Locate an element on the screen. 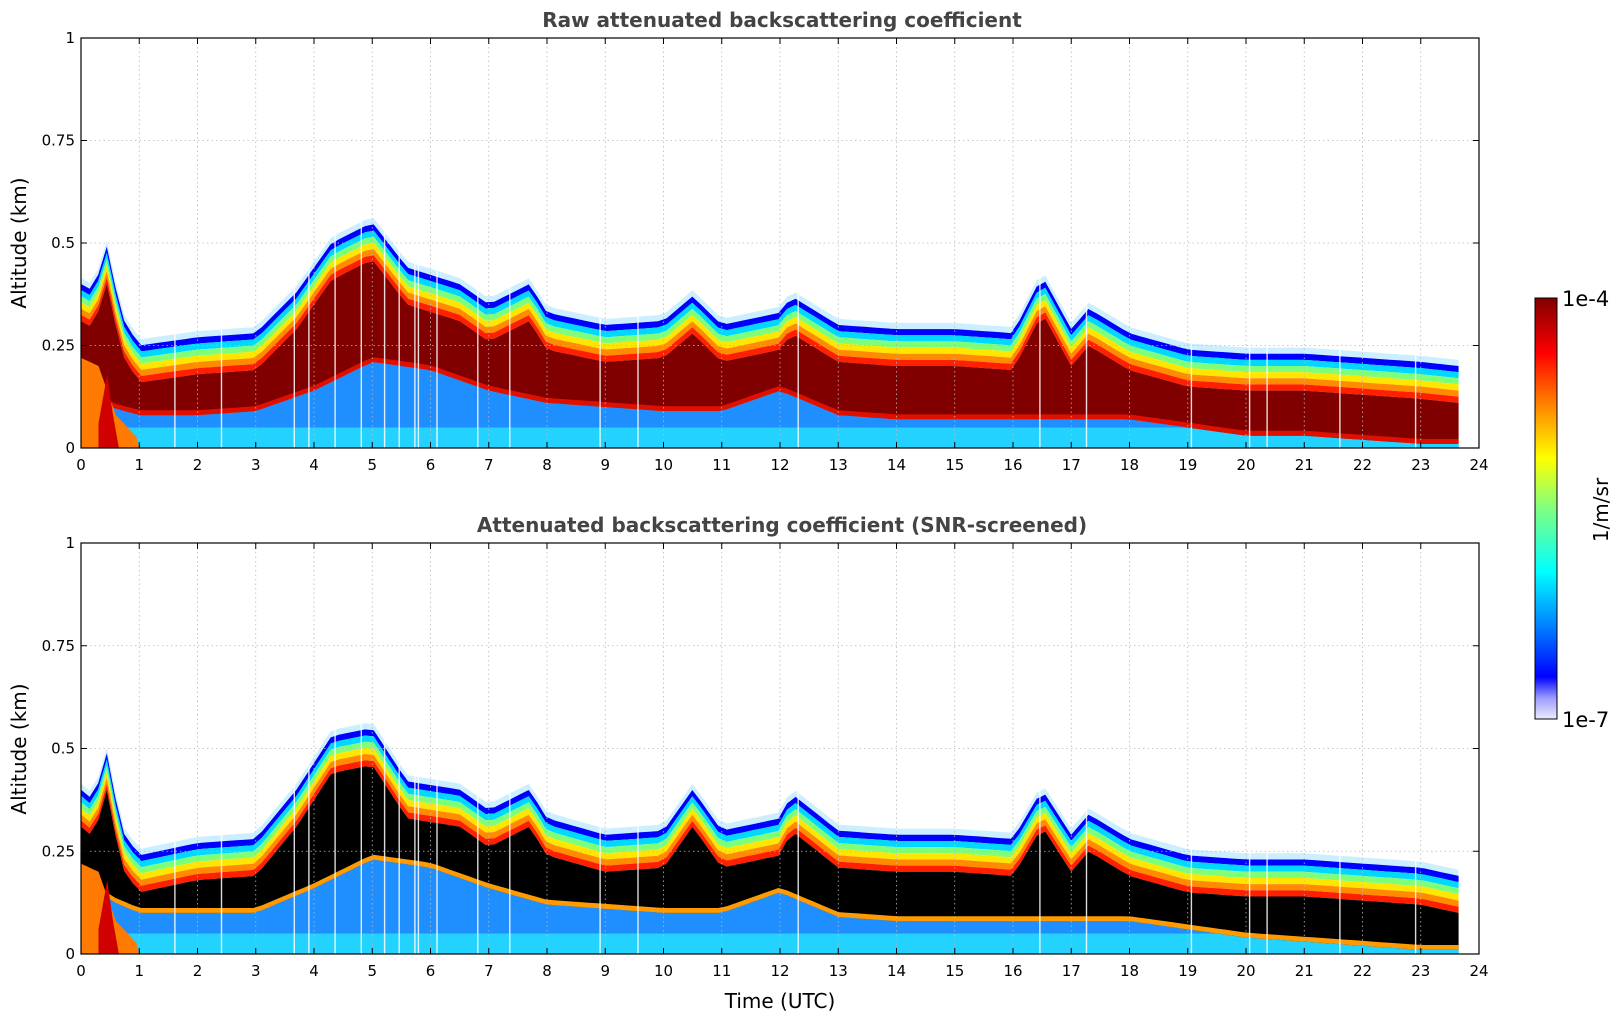 This screenshot has height=1020, width=1621. p2-x-tick-label: 15 is located at coordinates (954, 971).